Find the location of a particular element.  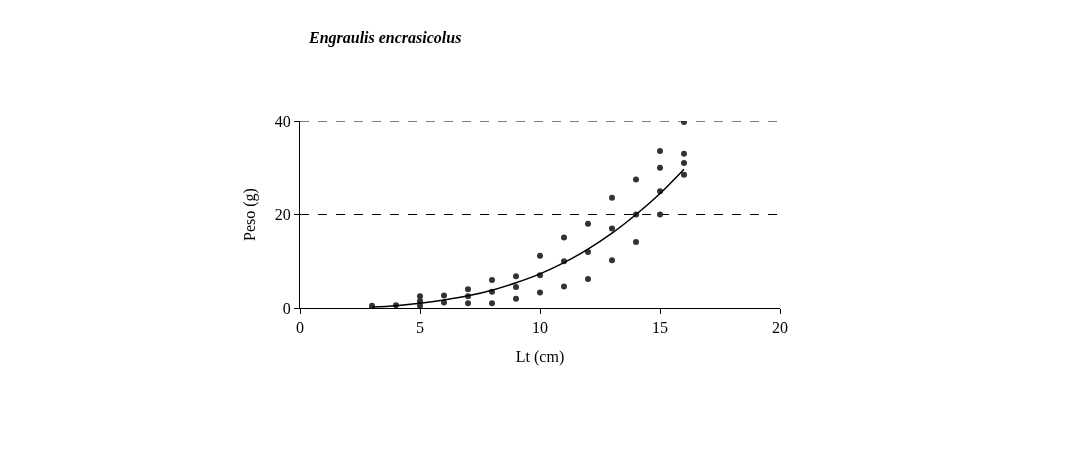

x-tick-label: 10 is located at coordinates (540, 328).